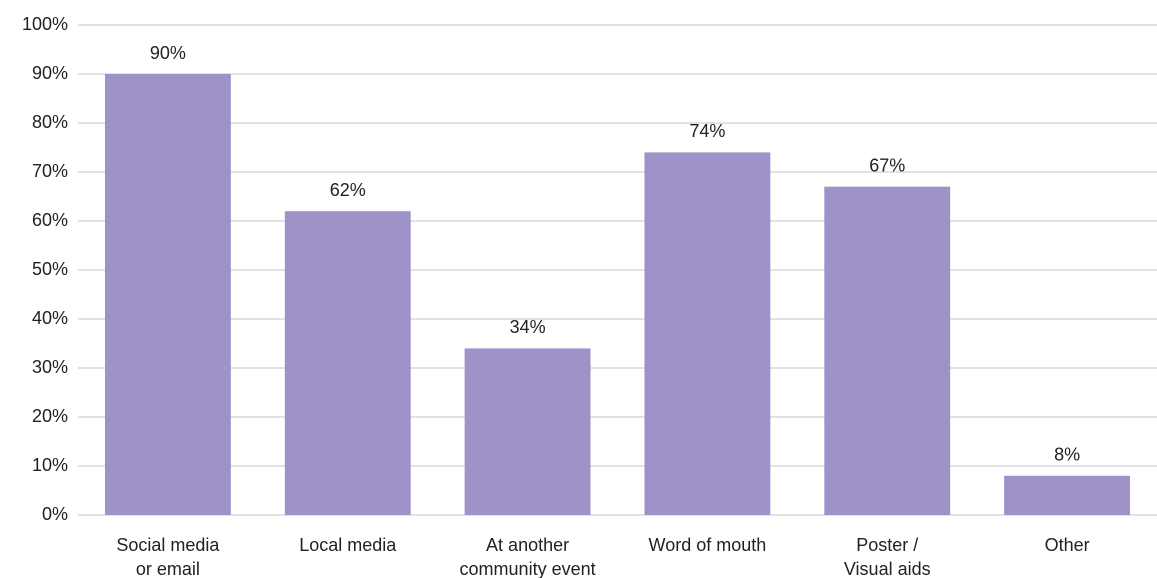  What do you see at coordinates (527, 545) in the screenshot?
I see `x-tick-label-line: At another` at bounding box center [527, 545].